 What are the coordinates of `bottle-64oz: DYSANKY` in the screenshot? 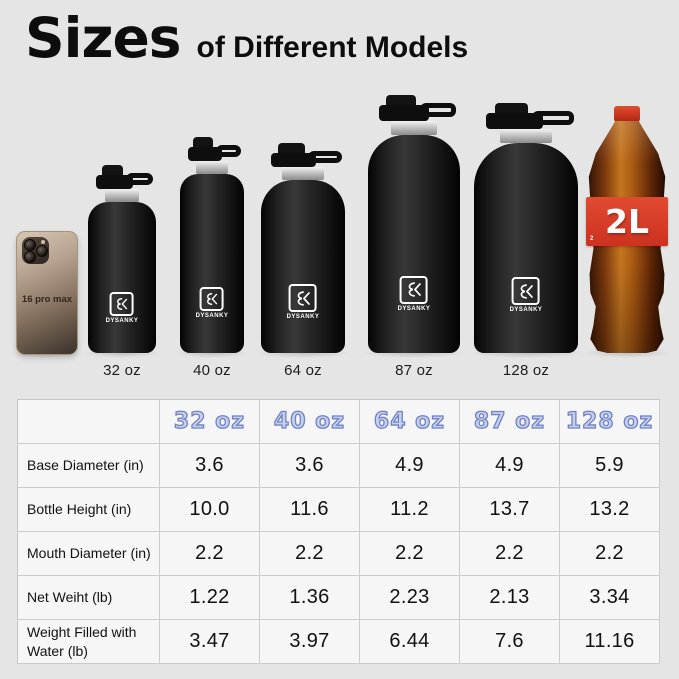 It's located at (303, 248).